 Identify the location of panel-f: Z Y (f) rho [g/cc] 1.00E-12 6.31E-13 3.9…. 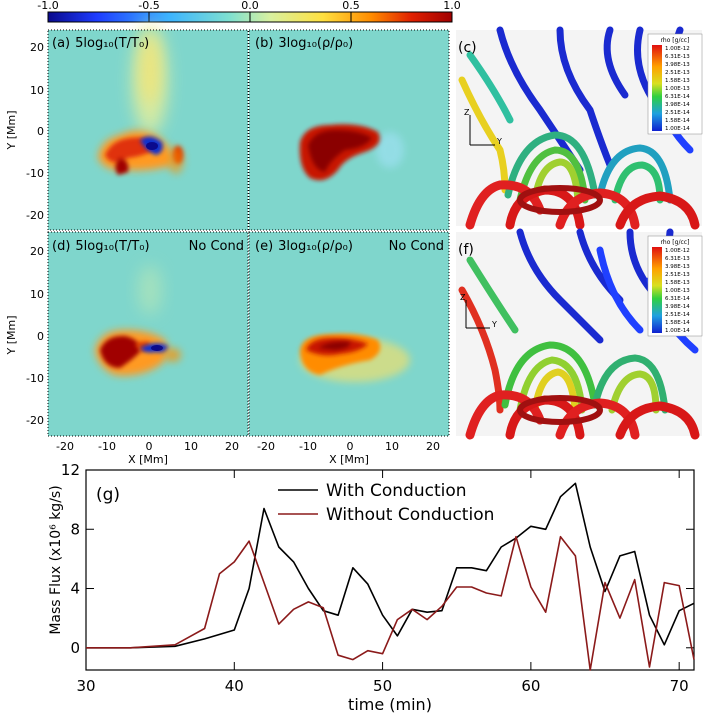
(579, 334).